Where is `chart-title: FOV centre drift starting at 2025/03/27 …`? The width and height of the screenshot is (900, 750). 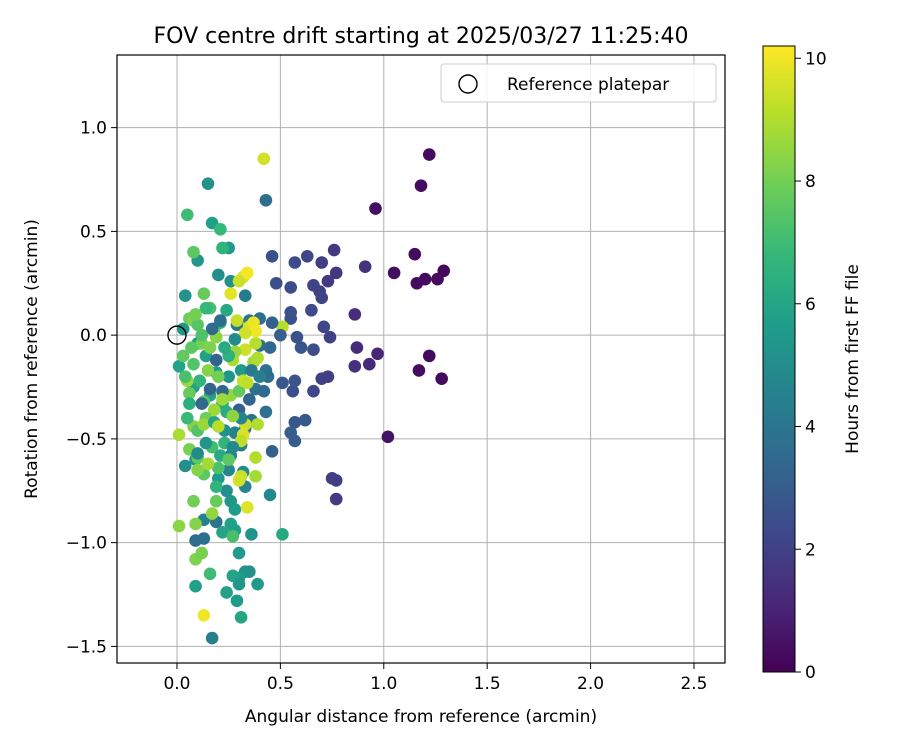 chart-title: FOV centre drift starting at 2025/03/27 … is located at coordinates (421, 36).